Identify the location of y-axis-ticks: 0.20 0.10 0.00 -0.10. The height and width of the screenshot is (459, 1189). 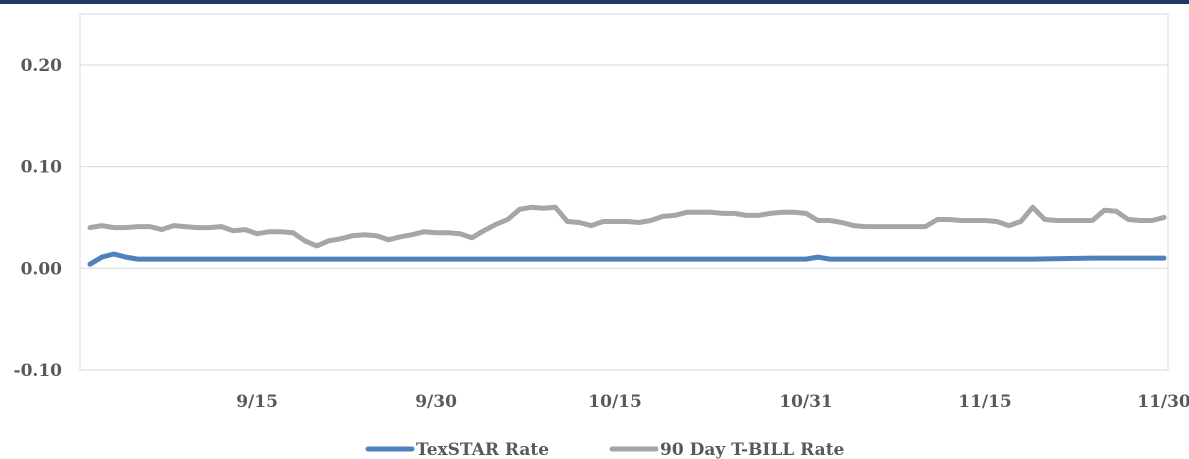
(38, 218).